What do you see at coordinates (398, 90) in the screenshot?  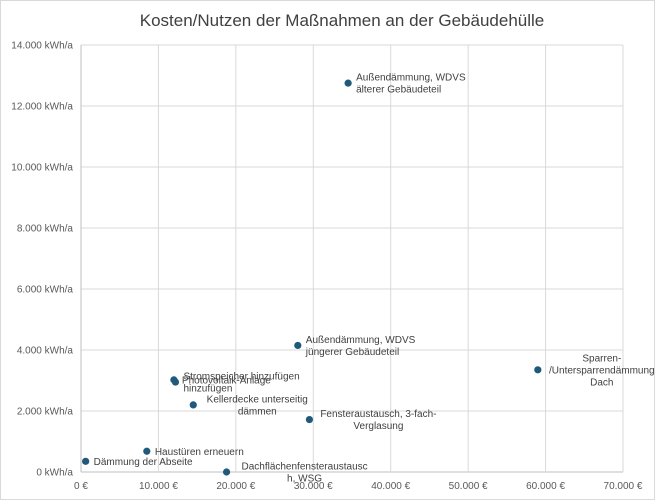 I see `data-label-line: älterer Gebäudeteil` at bounding box center [398, 90].